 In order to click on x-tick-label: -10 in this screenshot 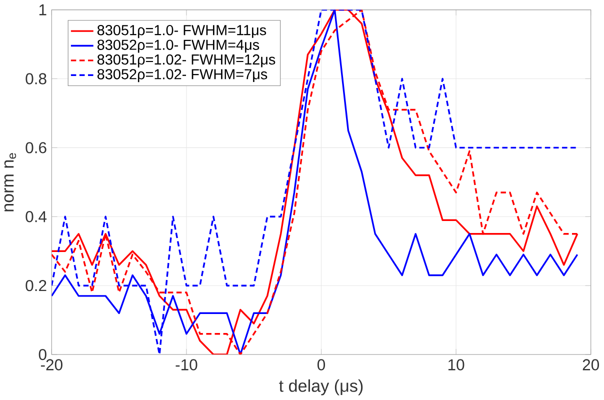, I will do `click(187, 364)`.